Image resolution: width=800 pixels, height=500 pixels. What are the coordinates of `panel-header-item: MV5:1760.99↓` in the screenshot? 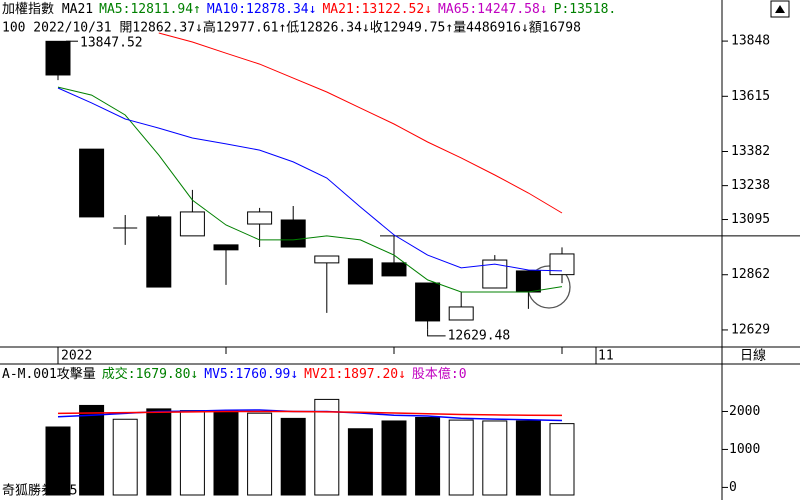 It's located at (251, 374).